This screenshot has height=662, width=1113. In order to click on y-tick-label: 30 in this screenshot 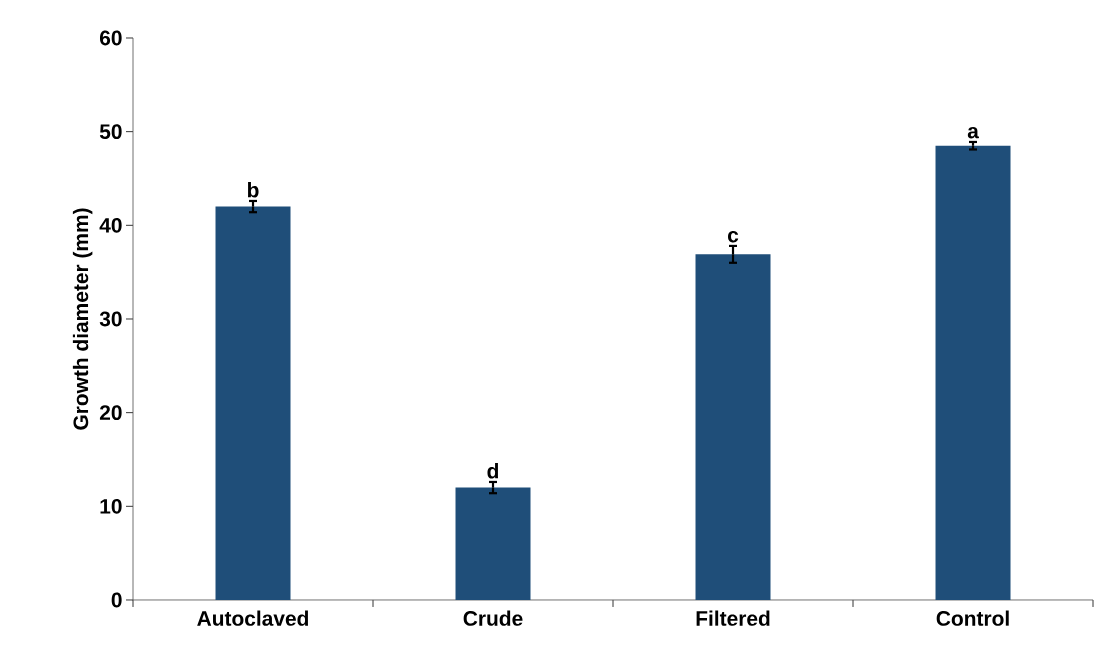, I will do `click(110, 319)`.